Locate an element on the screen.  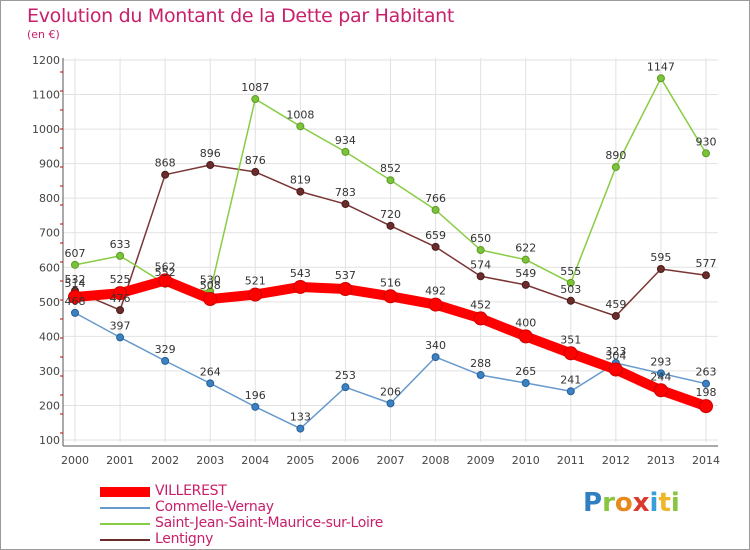
data-label-saint-jean: 552 is located at coordinates (165, 272).